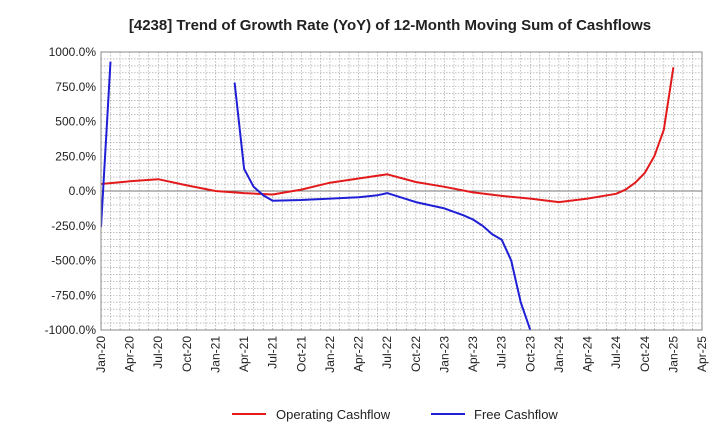 Image resolution: width=720 pixels, height=440 pixels. I want to click on legend-label-free-cashflow: Free Cashflow, so click(516, 414).